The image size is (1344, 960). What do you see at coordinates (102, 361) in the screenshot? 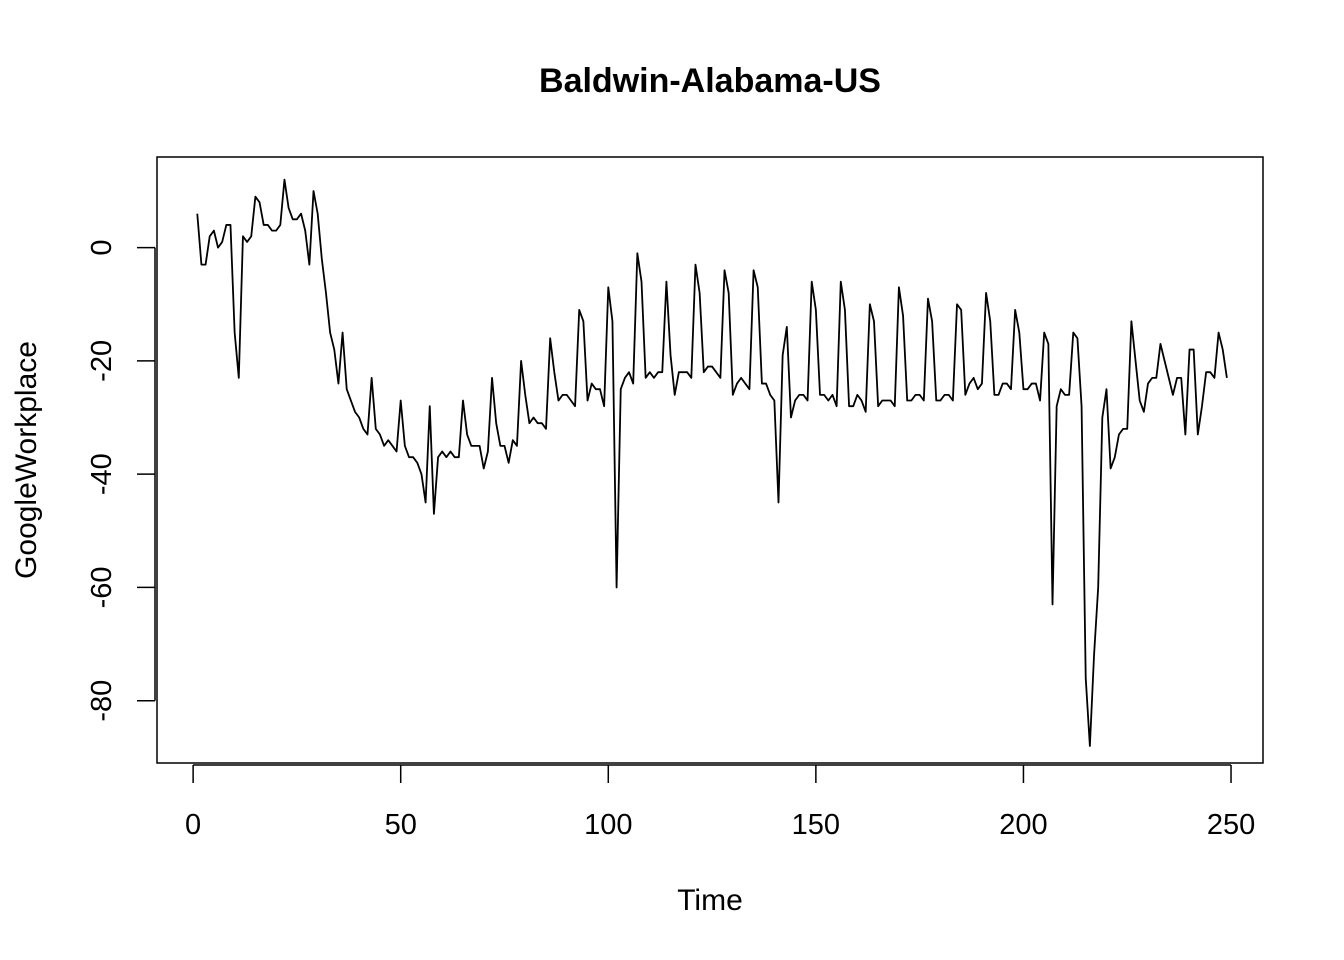
I see `y-tick-label-1: -20` at bounding box center [102, 361].